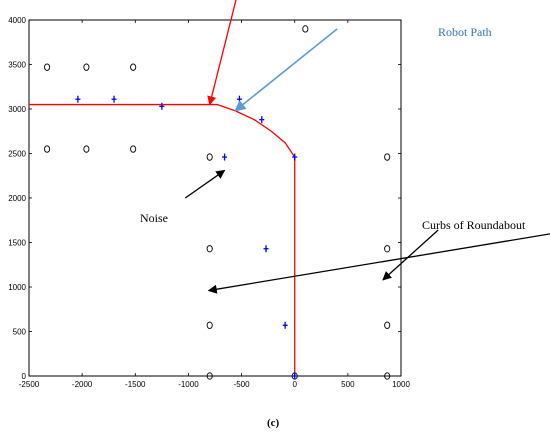  What do you see at coordinates (294, 384) in the screenshot?
I see `x-tick-label: 0` at bounding box center [294, 384].